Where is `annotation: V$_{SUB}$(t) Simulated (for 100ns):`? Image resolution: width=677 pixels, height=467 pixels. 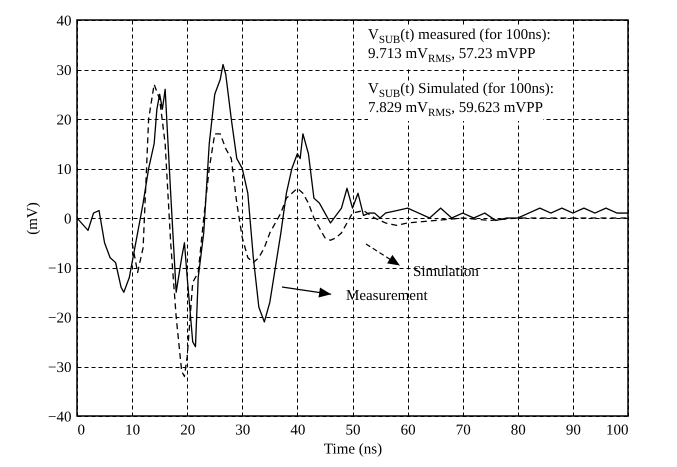 annotation: V$_{SUB}$(t) Simulated (for 100ns): is located at coordinates (461, 90).